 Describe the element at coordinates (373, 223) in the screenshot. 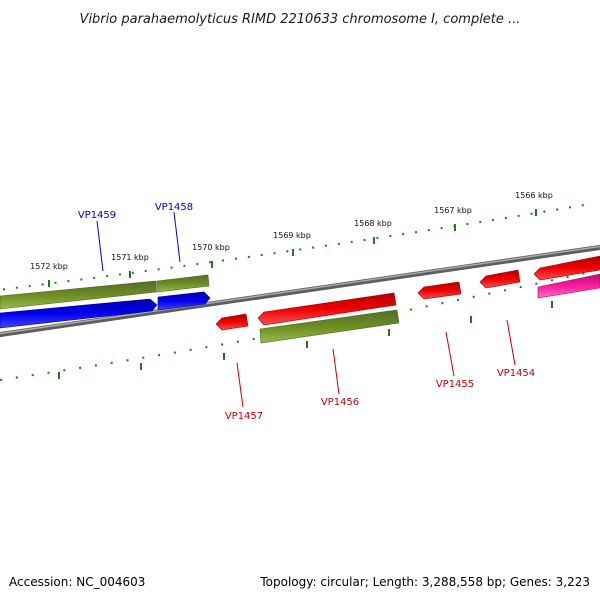

I see `scale-label: 1568 kbp` at that location.